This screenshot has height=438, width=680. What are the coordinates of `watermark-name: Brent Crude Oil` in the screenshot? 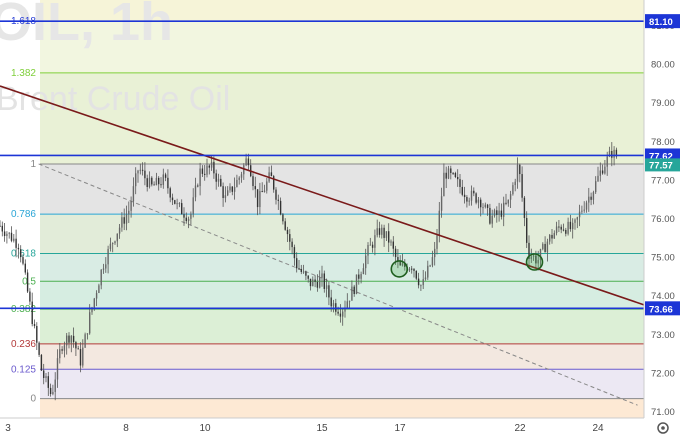 It's located at (115, 99).